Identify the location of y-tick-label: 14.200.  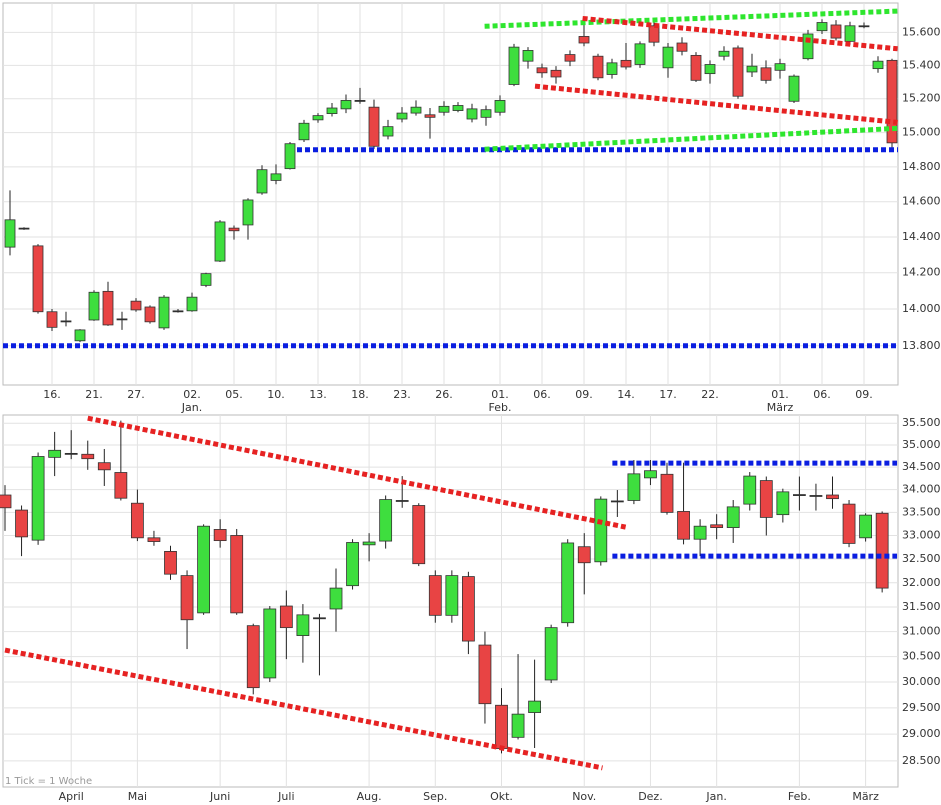
(921, 272).